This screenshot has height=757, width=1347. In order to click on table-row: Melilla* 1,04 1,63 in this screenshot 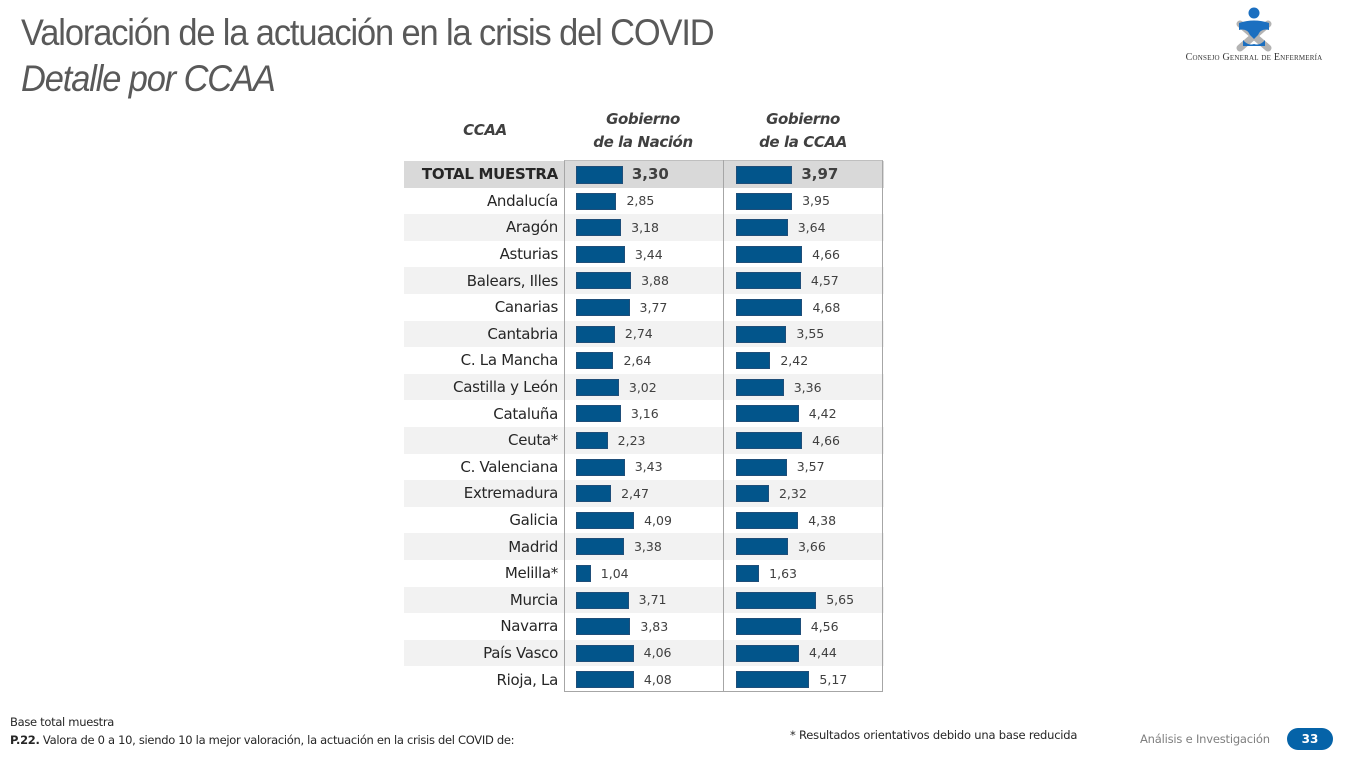, I will do `click(644, 573)`.